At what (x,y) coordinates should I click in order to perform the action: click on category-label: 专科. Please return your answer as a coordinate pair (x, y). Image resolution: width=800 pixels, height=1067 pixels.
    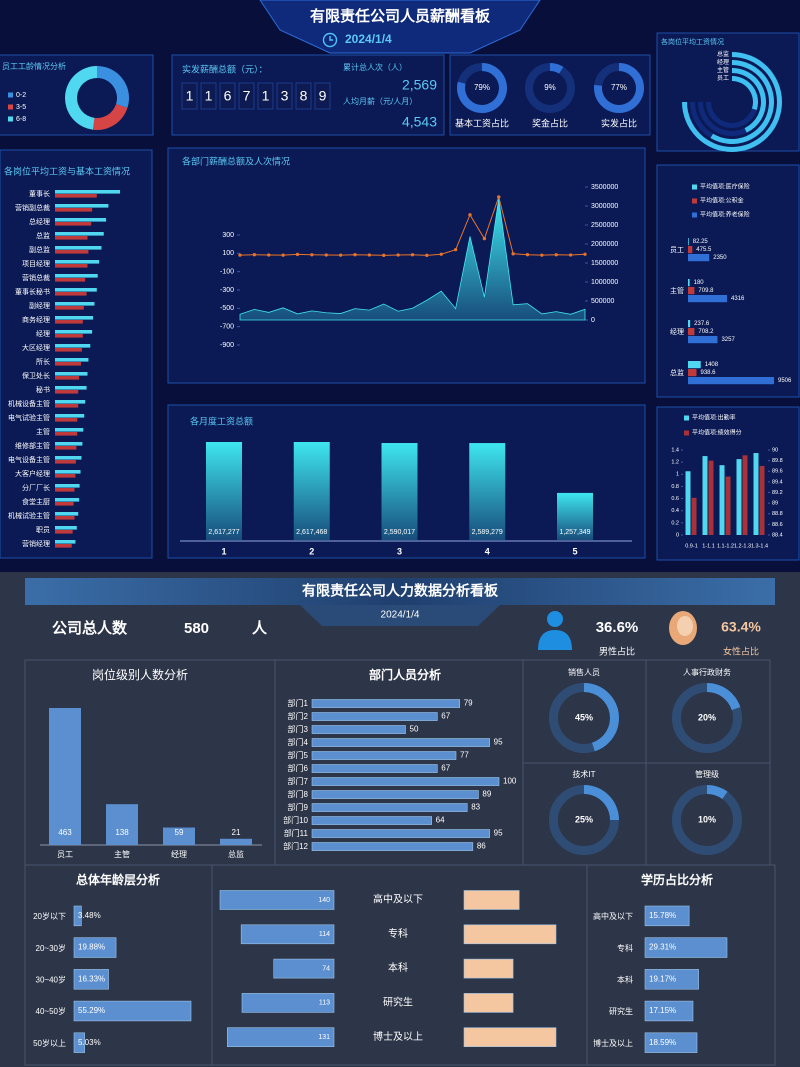
    Looking at the image, I should click on (625, 948).